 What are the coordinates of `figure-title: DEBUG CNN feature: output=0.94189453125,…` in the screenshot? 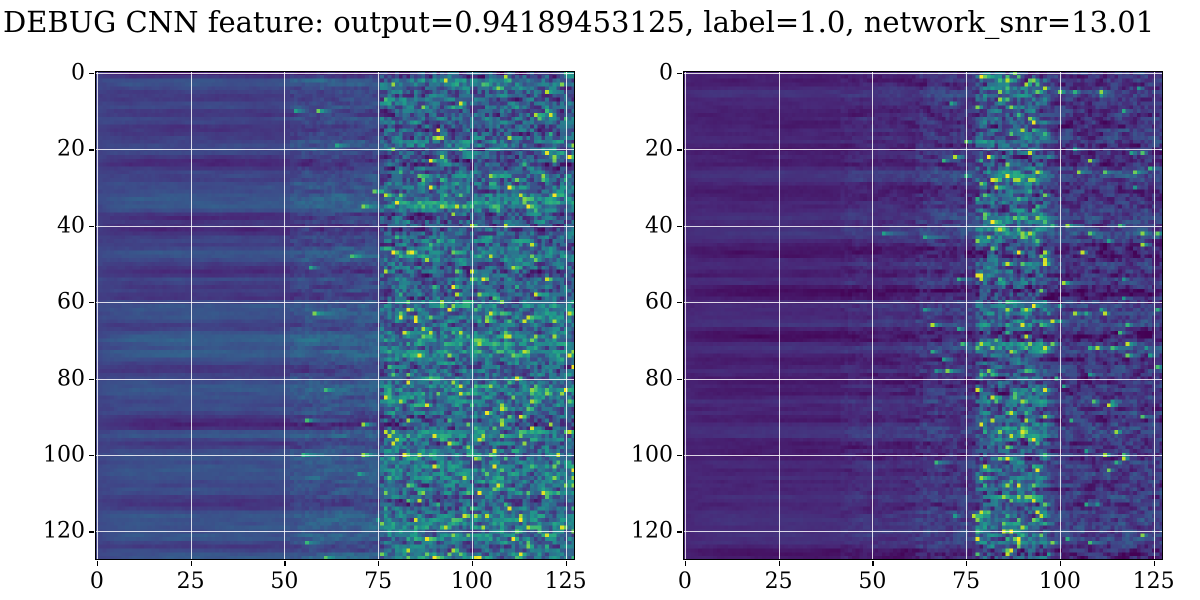 It's located at (579, 22).